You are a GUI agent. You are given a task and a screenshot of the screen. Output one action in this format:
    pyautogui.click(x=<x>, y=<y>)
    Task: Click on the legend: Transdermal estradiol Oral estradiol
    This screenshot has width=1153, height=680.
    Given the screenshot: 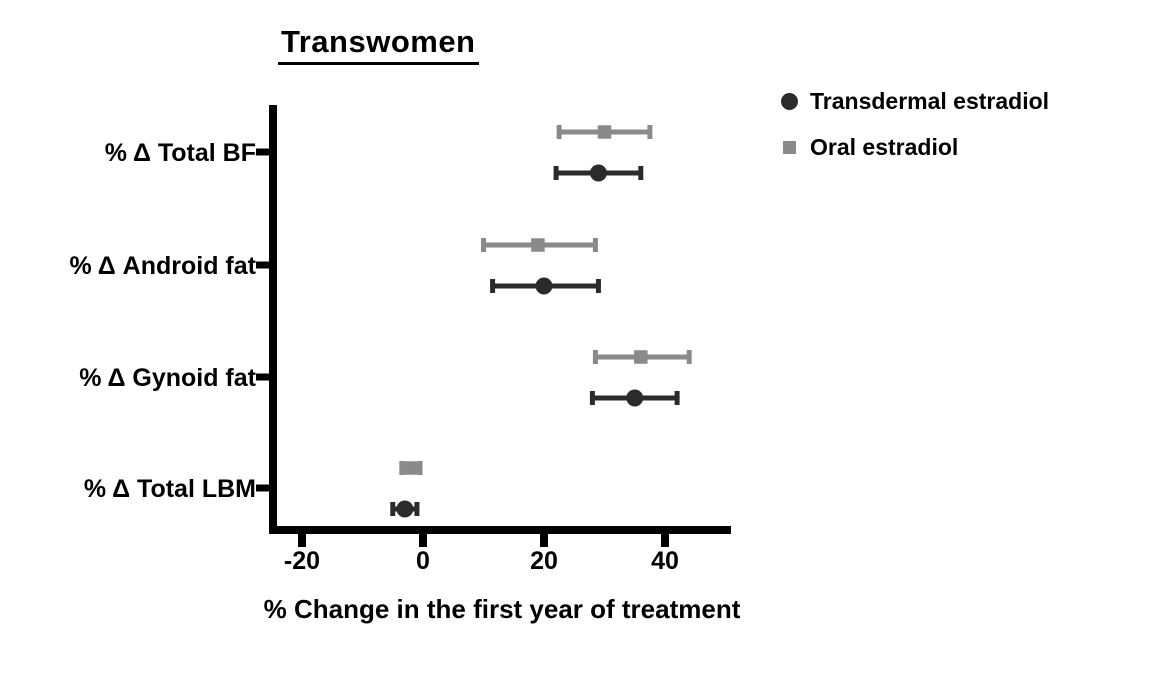 What is the action you would take?
    pyautogui.click(x=913, y=134)
    